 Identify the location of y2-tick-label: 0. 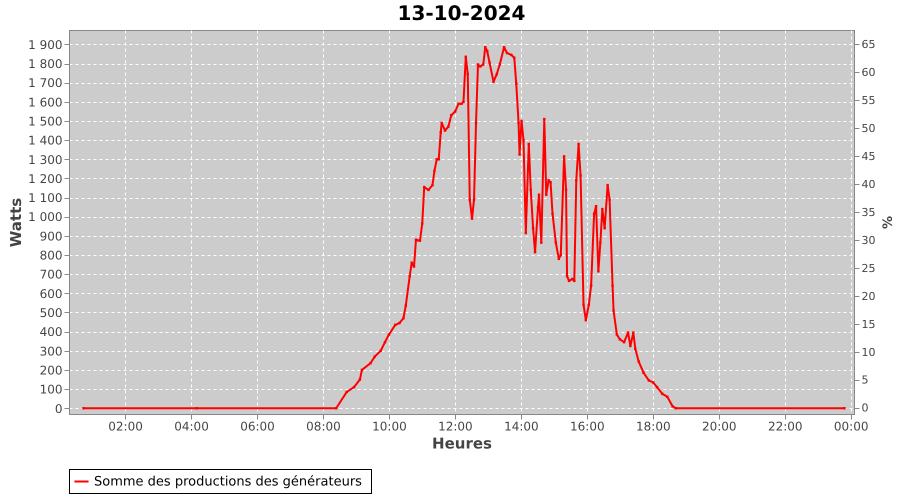
(865, 408).